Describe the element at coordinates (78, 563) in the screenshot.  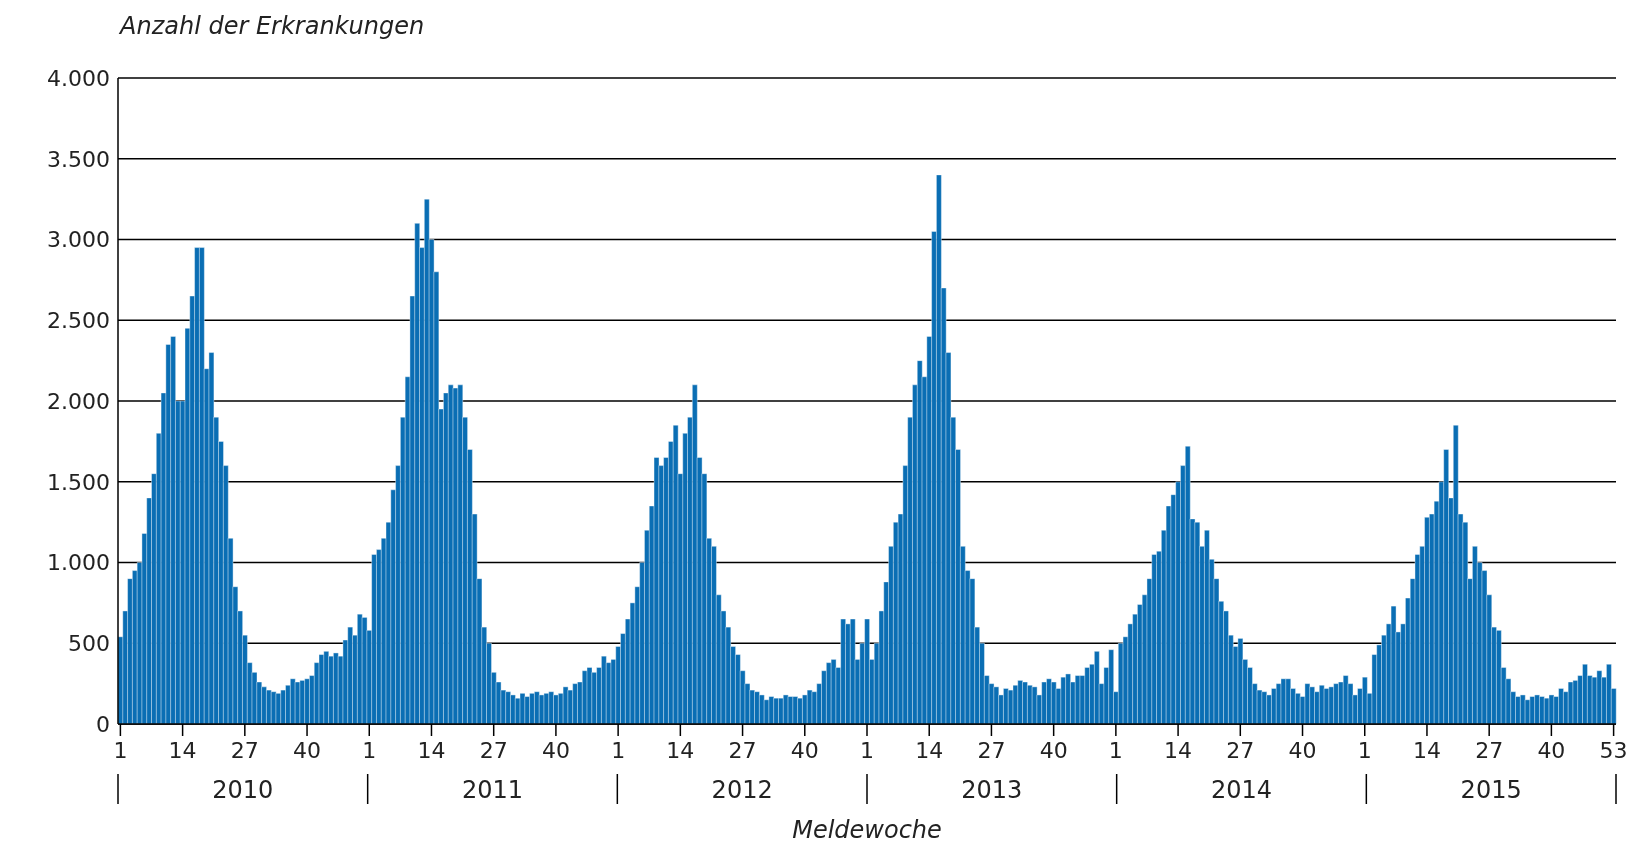
I see `y-tick-label: 1.000` at that location.